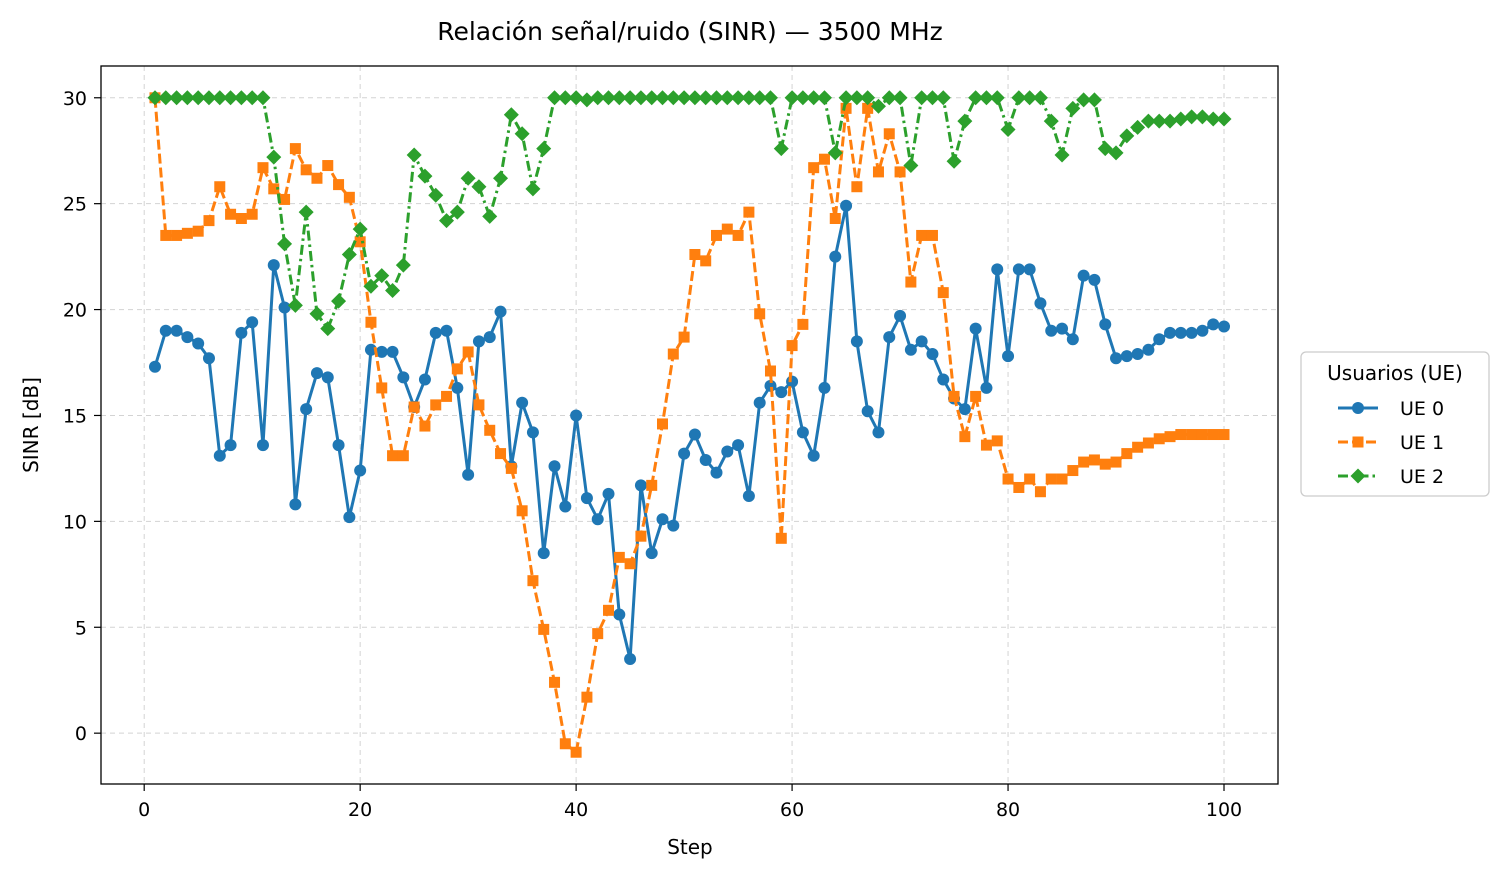 This screenshot has height=877, width=1507. Describe the element at coordinates (75, 416) in the screenshot. I see `y-tick-label: 15` at that location.